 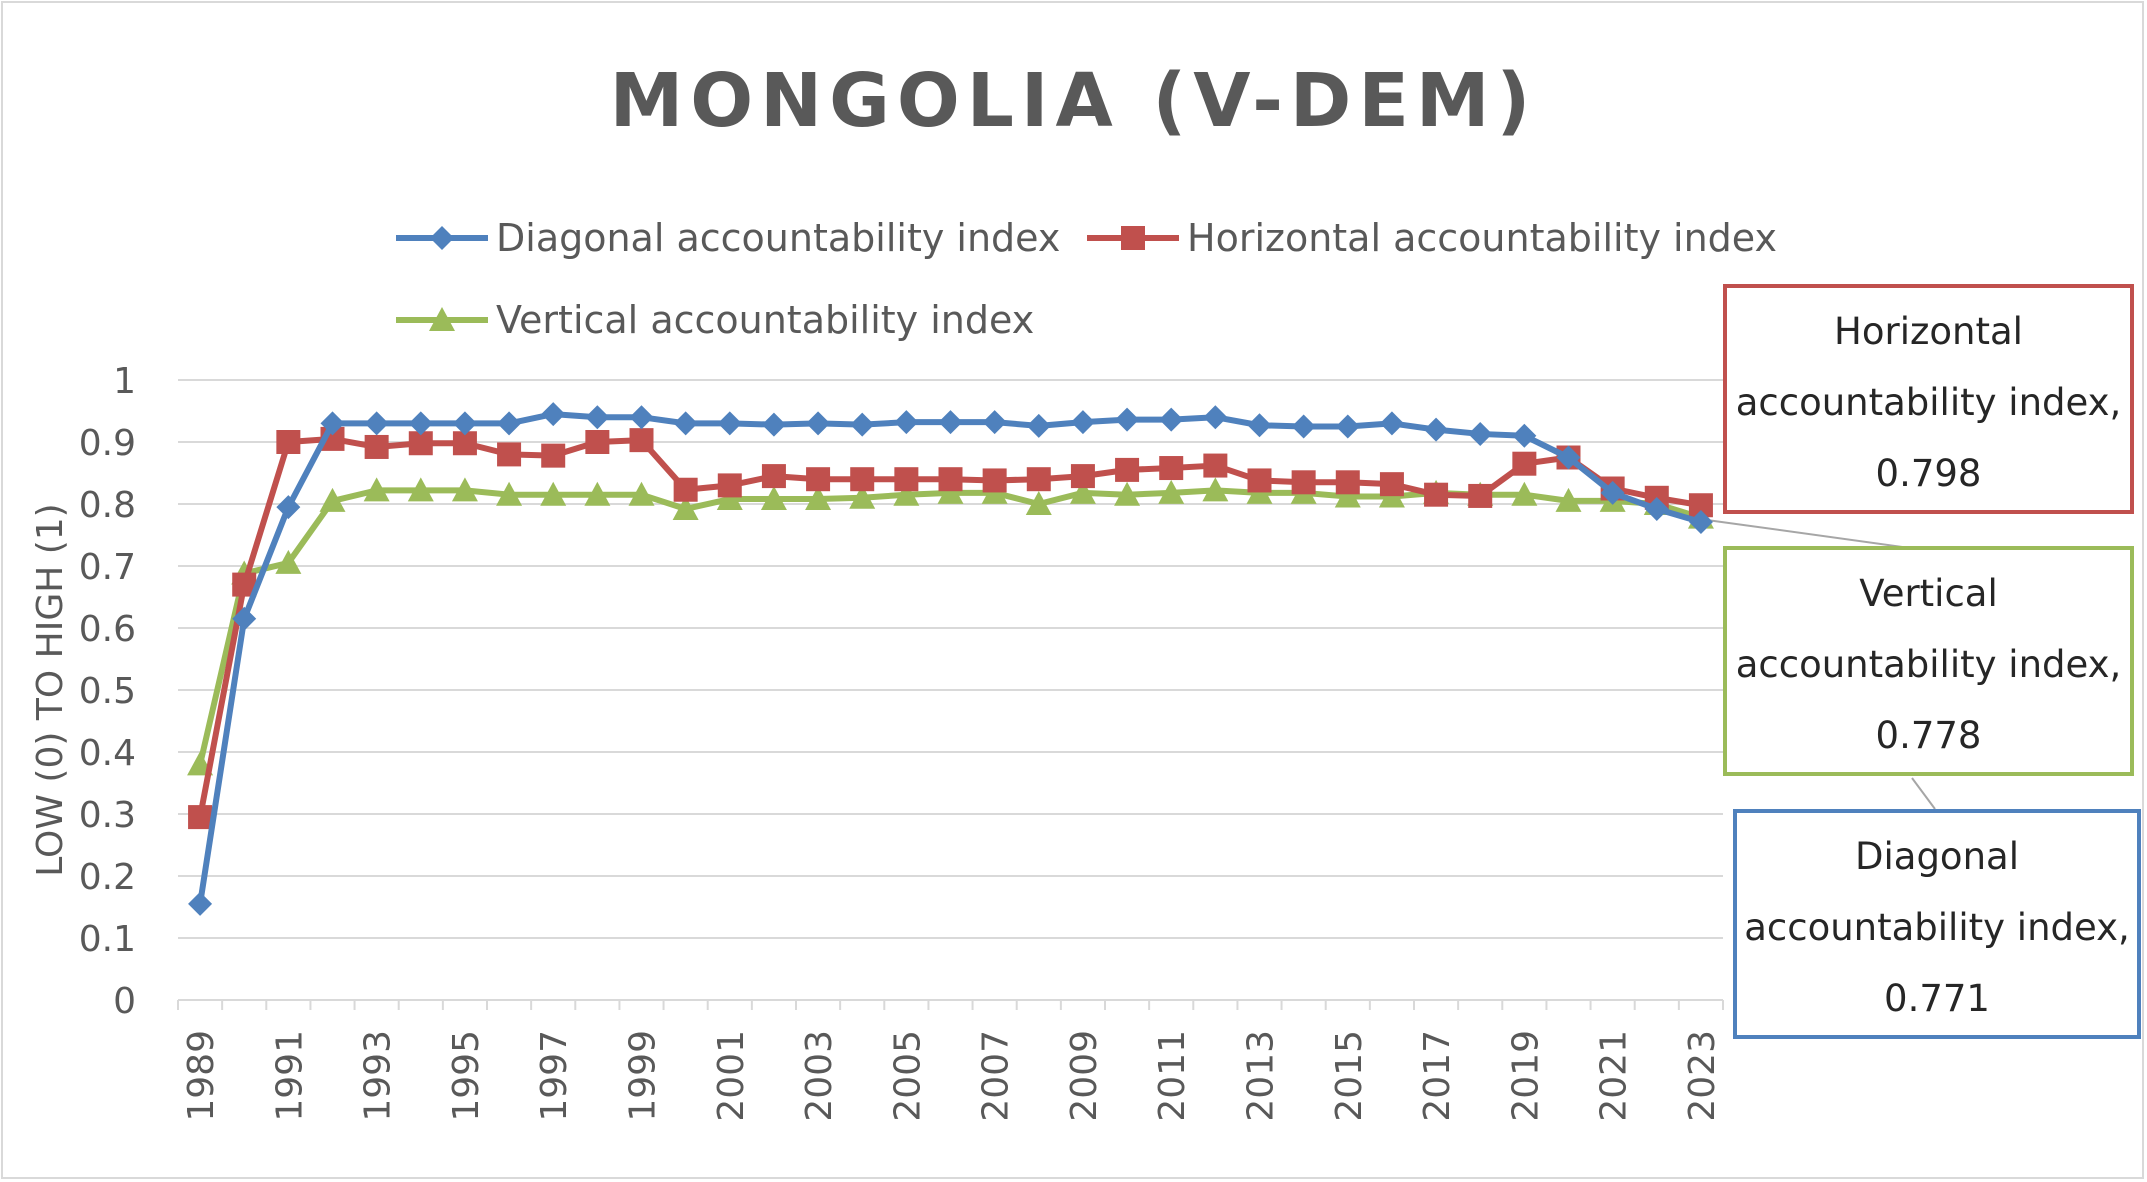 I want to click on y-tick-label: 0.6, so click(x=107, y=629).